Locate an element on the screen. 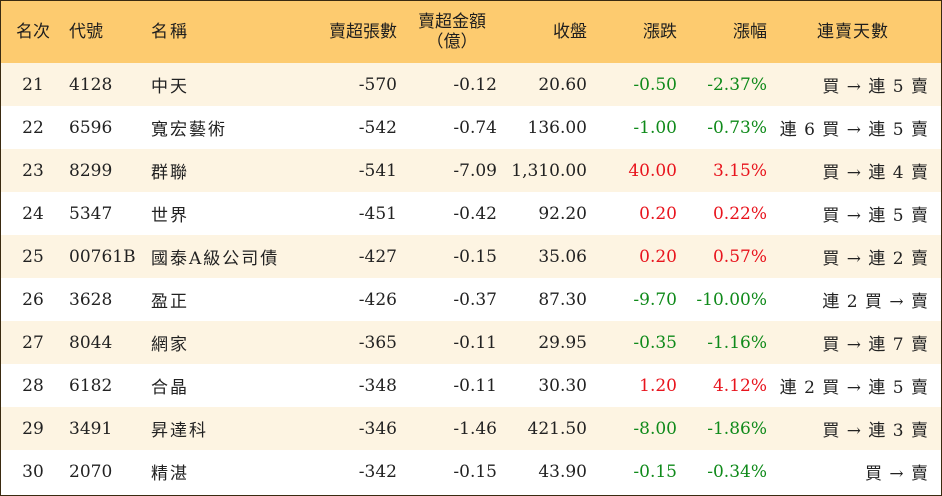 The width and height of the screenshot is (942, 496). header-name: 名稱 is located at coordinates (170, 32).